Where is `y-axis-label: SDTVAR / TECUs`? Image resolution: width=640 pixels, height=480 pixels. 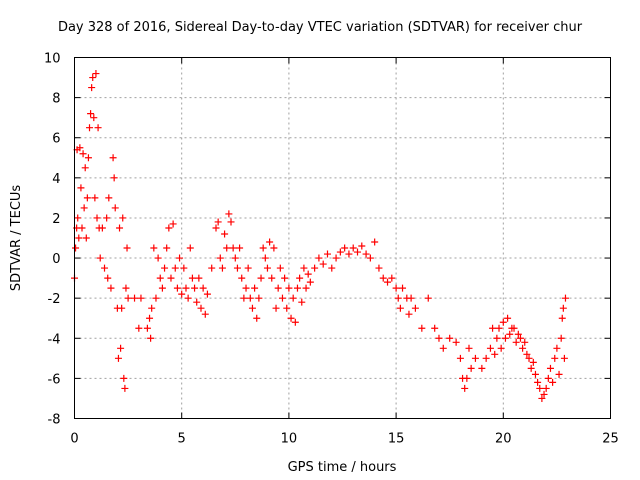 y-axis-label: SDTVAR / TECUs is located at coordinates (16, 238).